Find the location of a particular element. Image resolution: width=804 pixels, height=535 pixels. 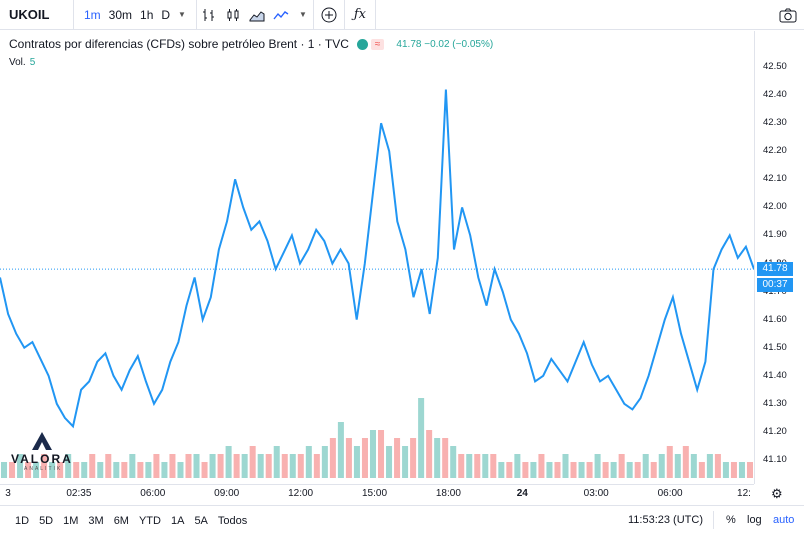

range-button: Todos is located at coordinates (232, 520).